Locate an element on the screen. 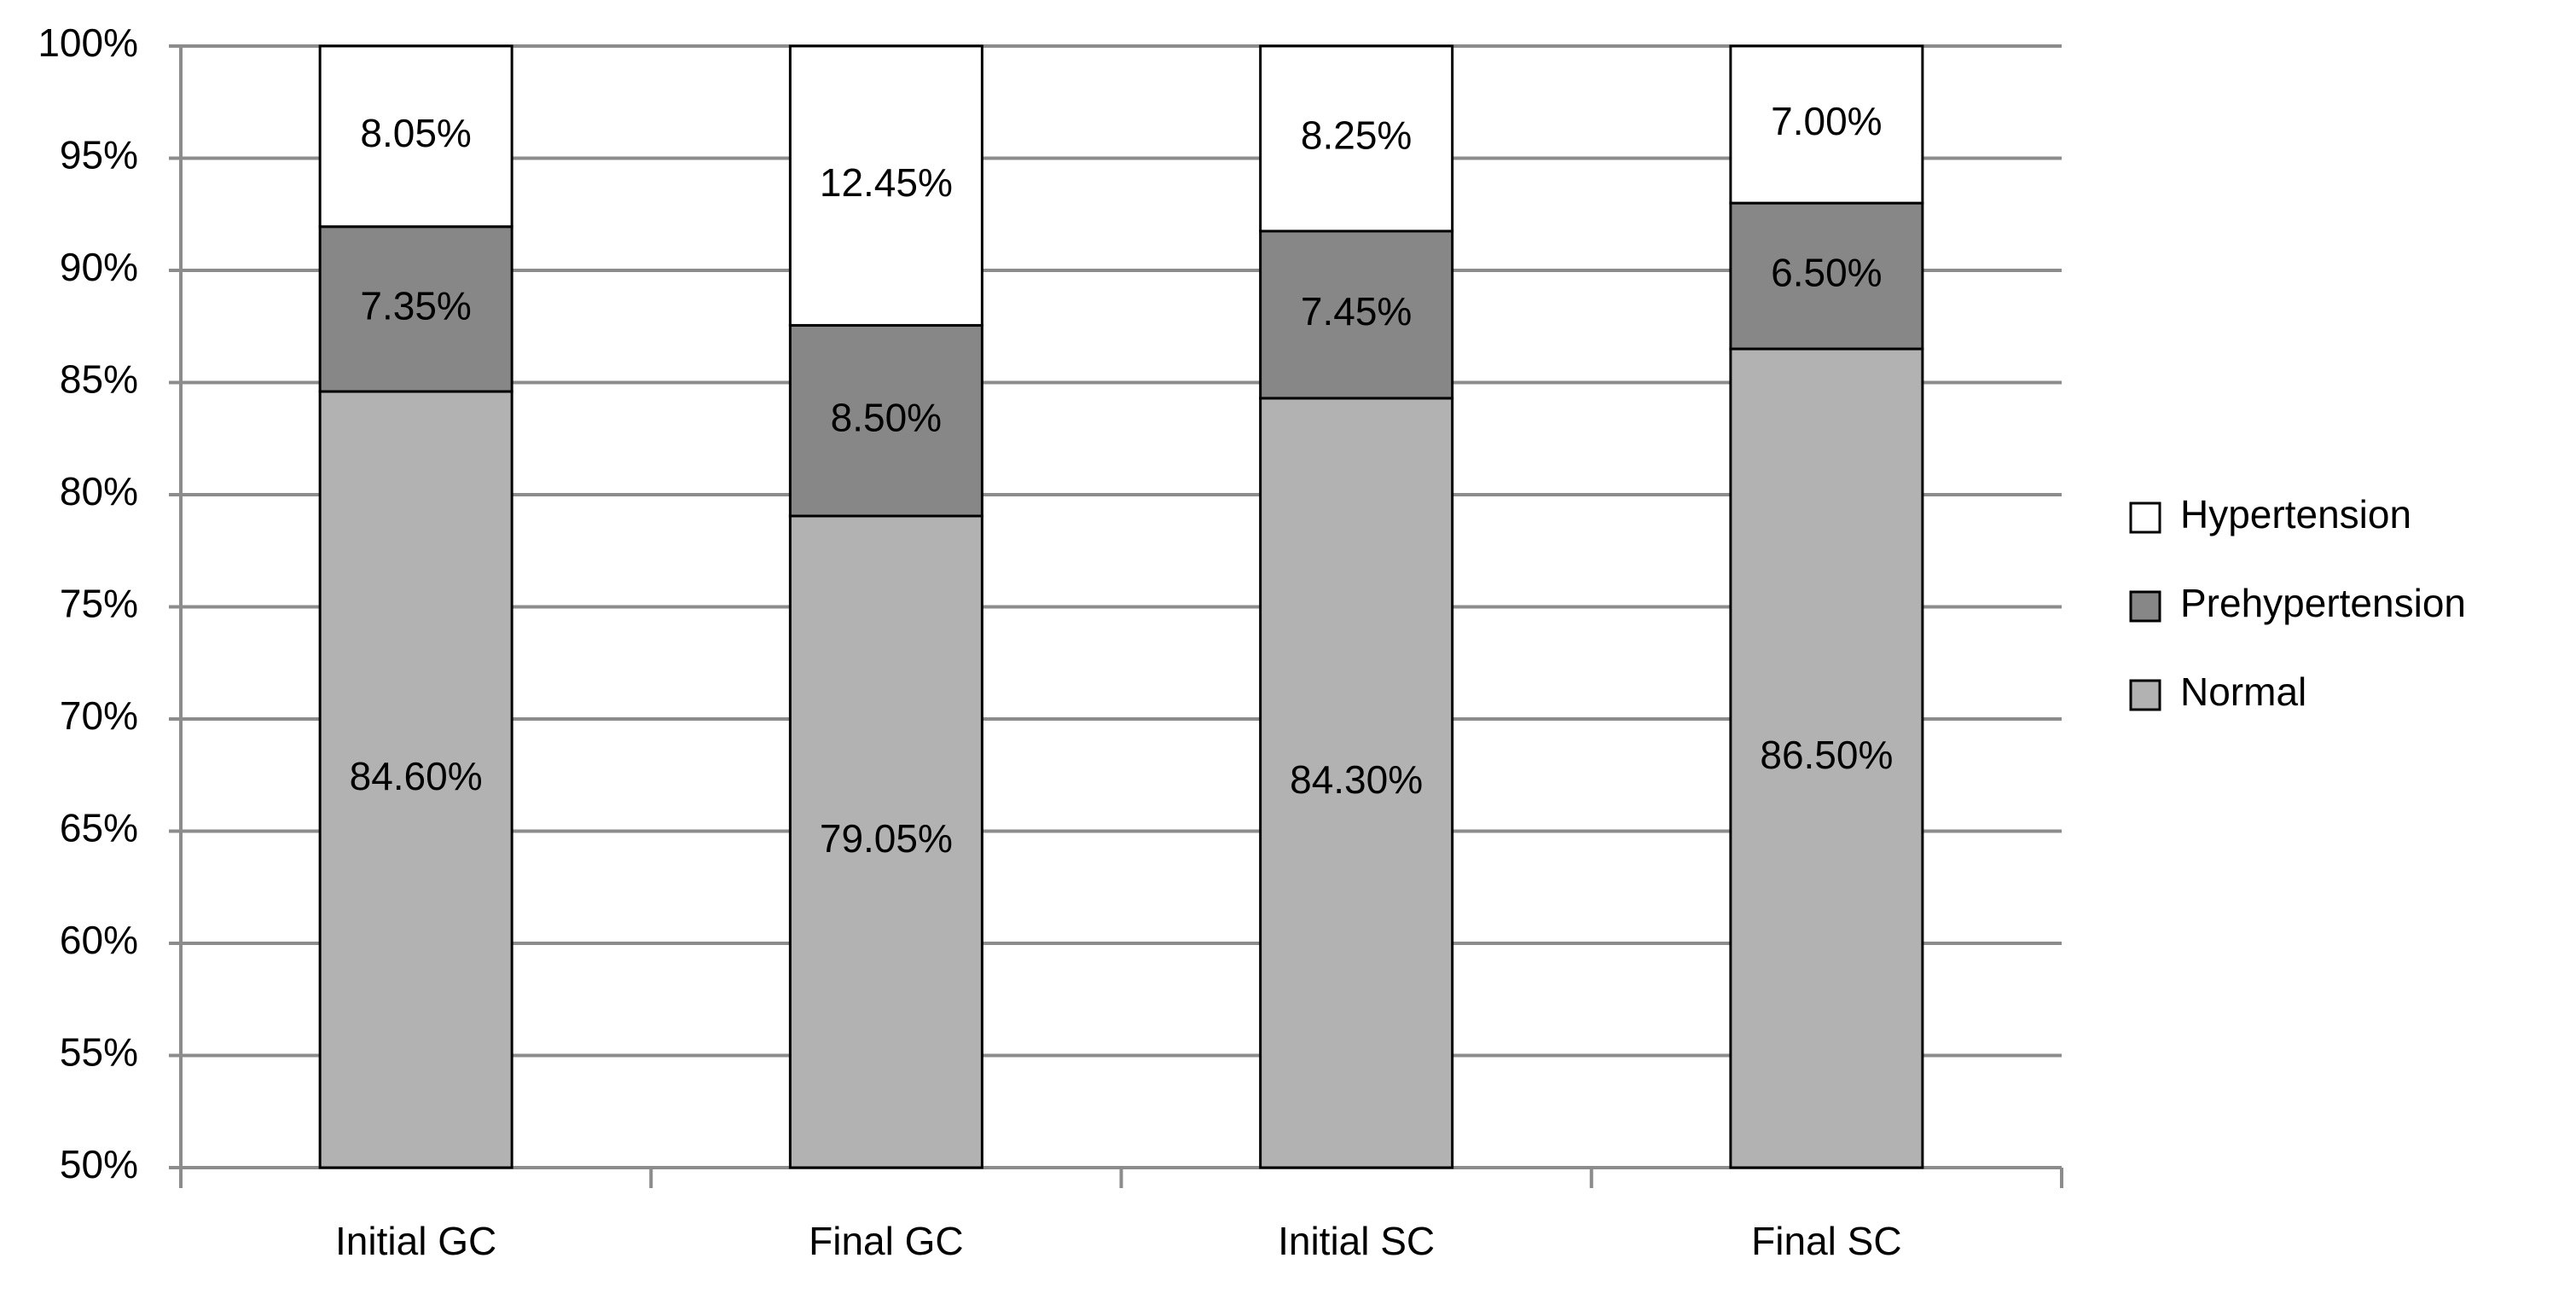 This screenshot has height=1293, width=2576. legend-label: Hypertension is located at coordinates (2295, 514).